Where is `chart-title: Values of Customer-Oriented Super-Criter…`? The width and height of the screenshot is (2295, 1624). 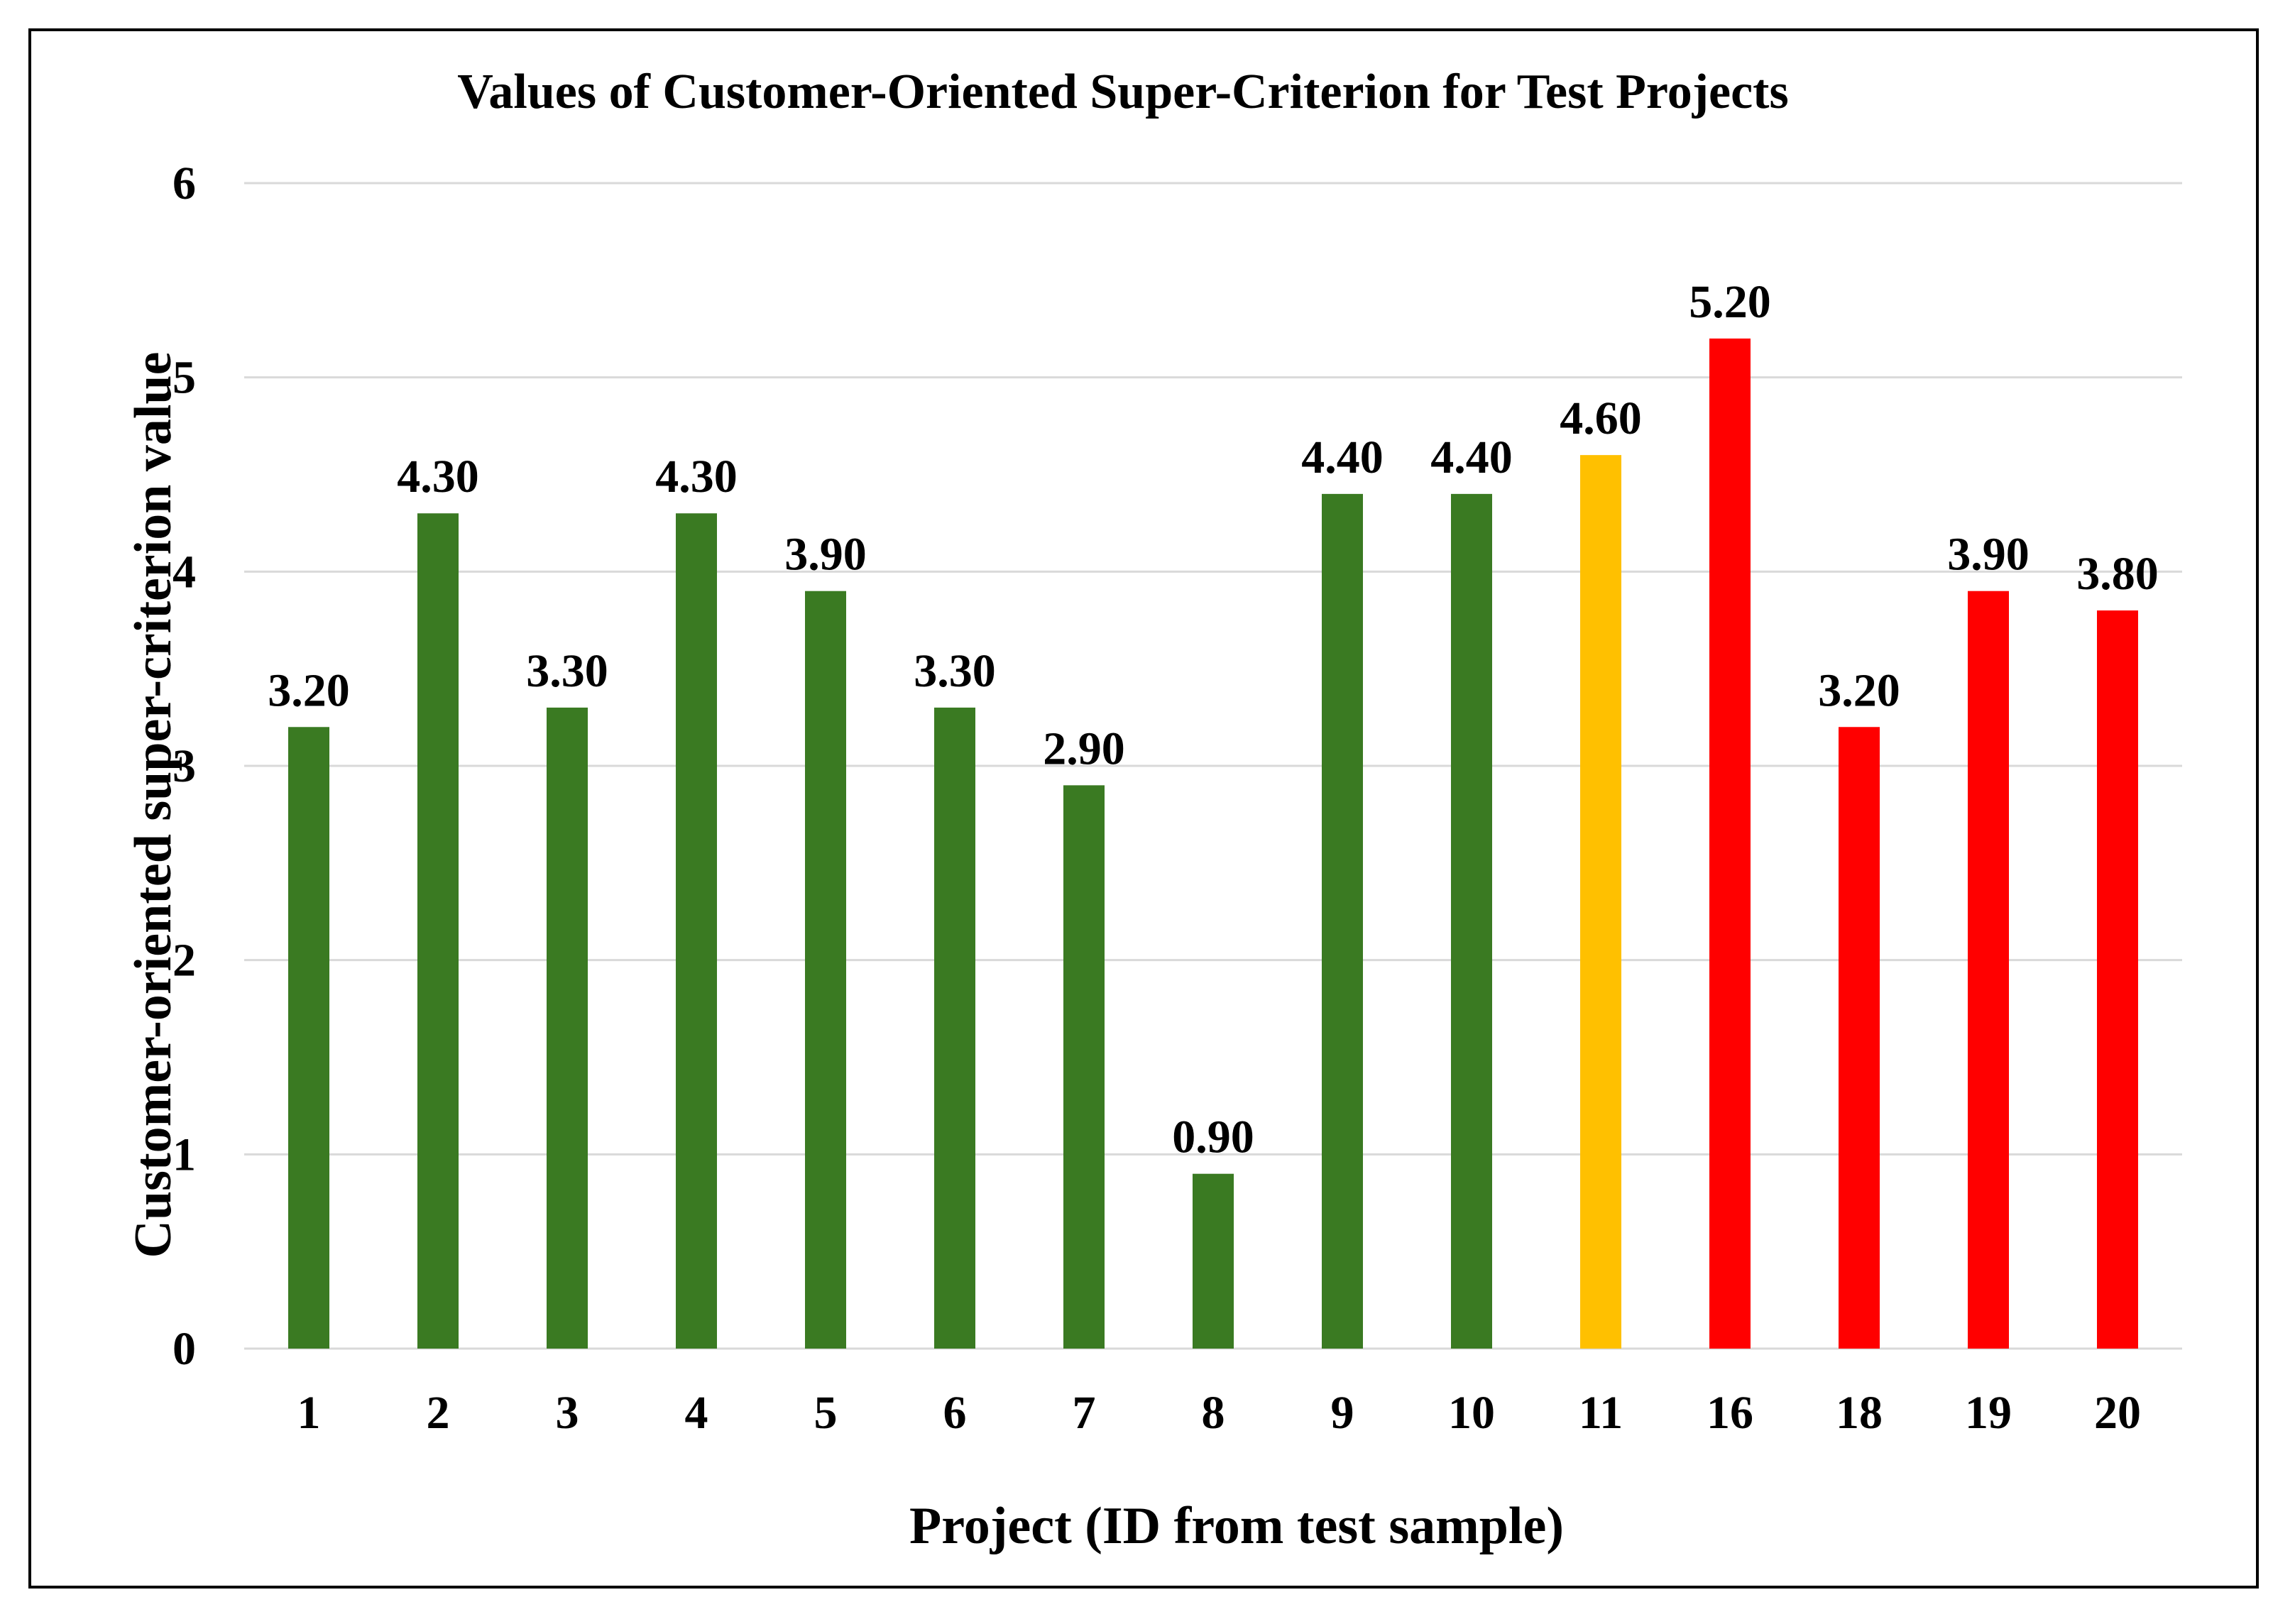
chart-title: Values of Customer-Oriented Super-Criter… is located at coordinates (1122, 92).